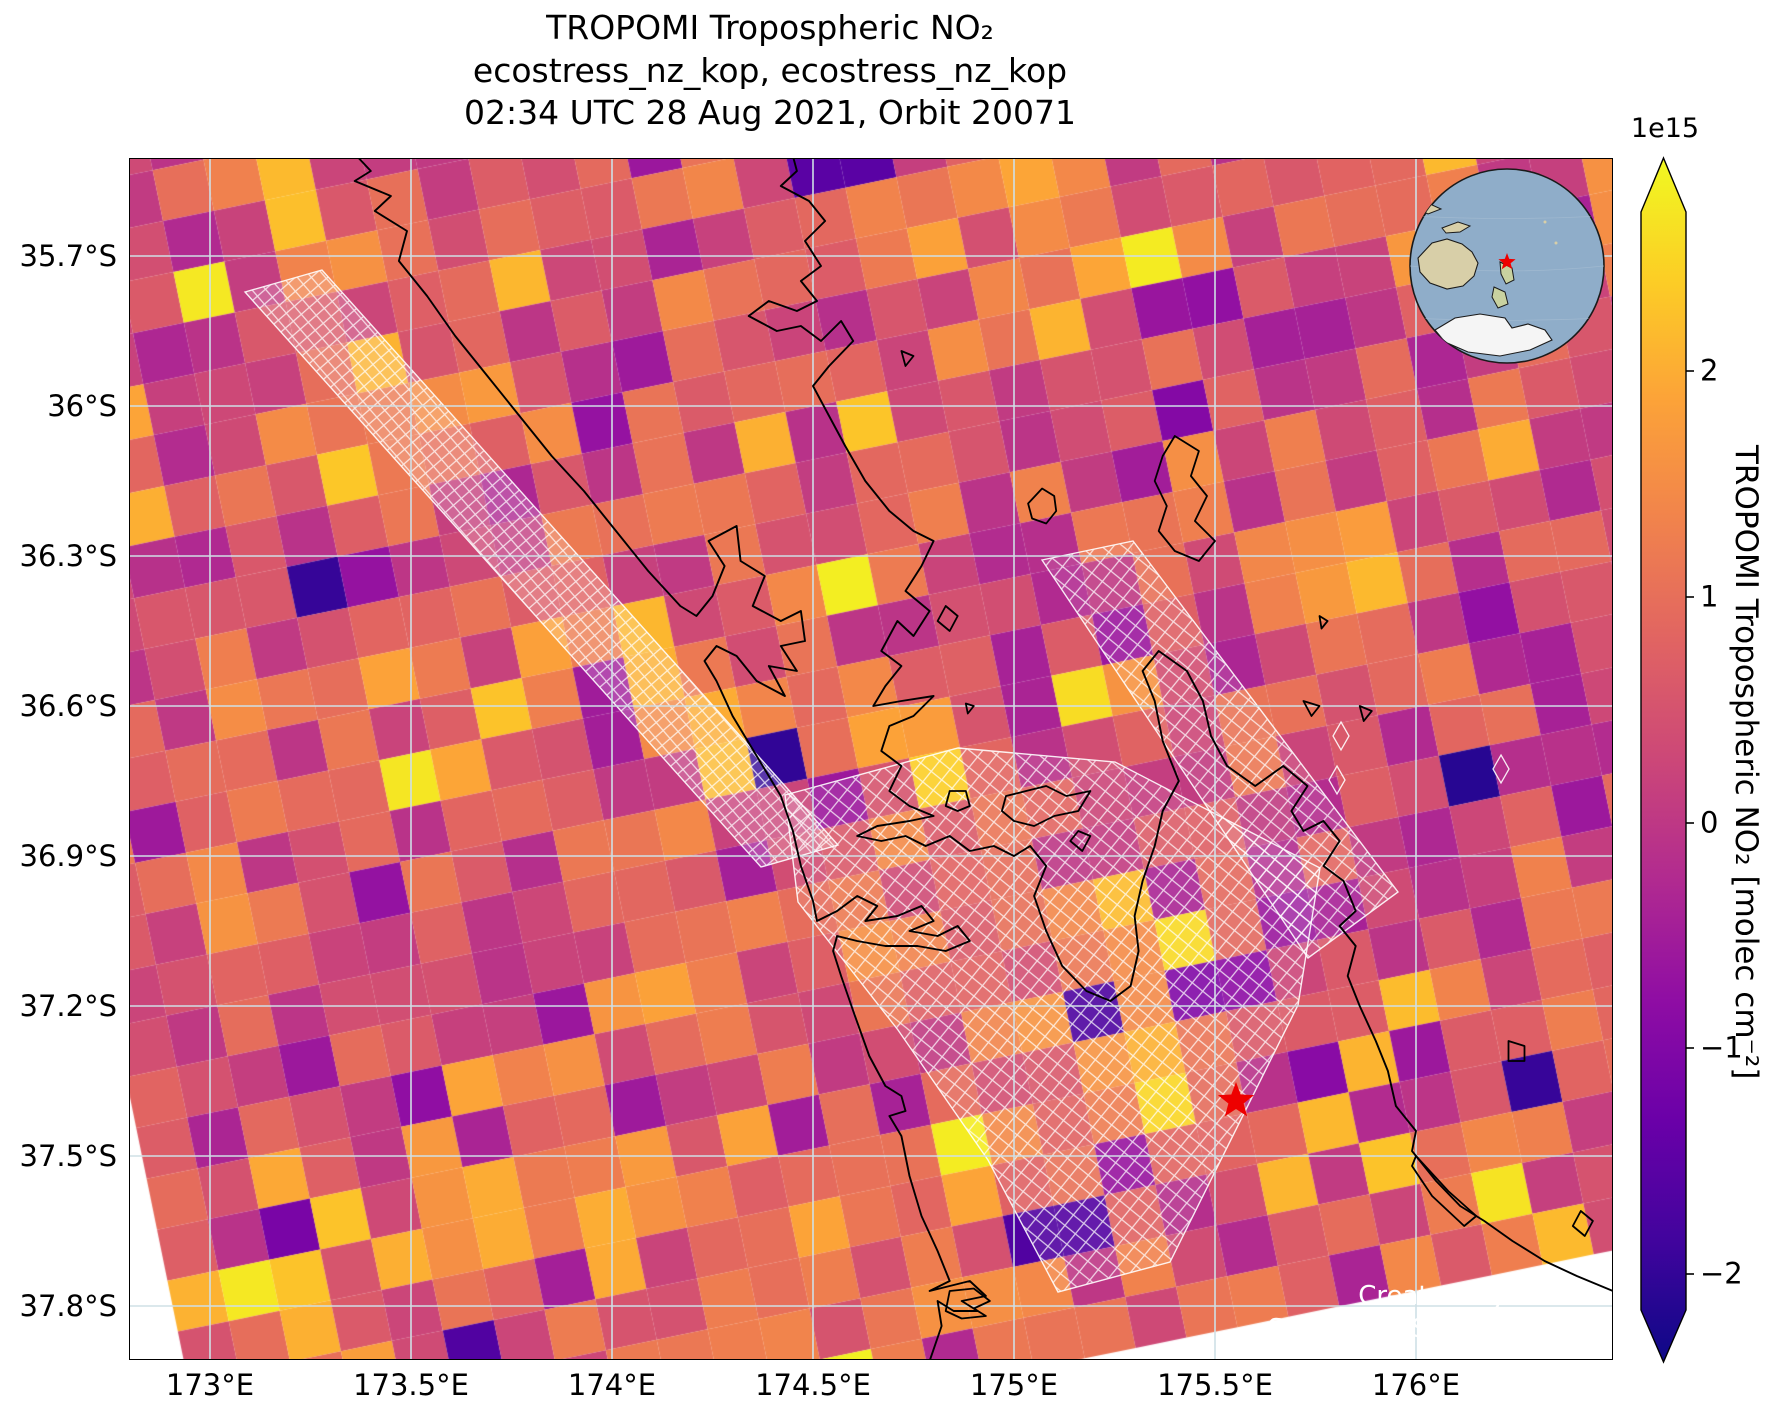  I want to click on inset-globe, so click(1507, 266).